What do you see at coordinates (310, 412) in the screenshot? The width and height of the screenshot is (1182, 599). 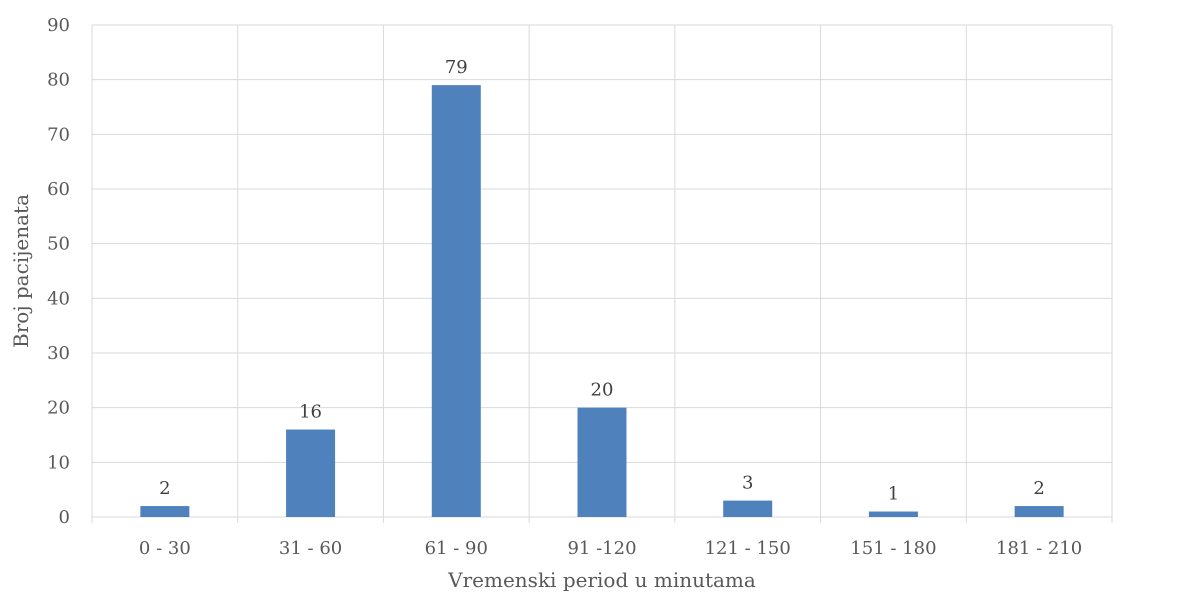 I see `data-label: 16` at bounding box center [310, 412].